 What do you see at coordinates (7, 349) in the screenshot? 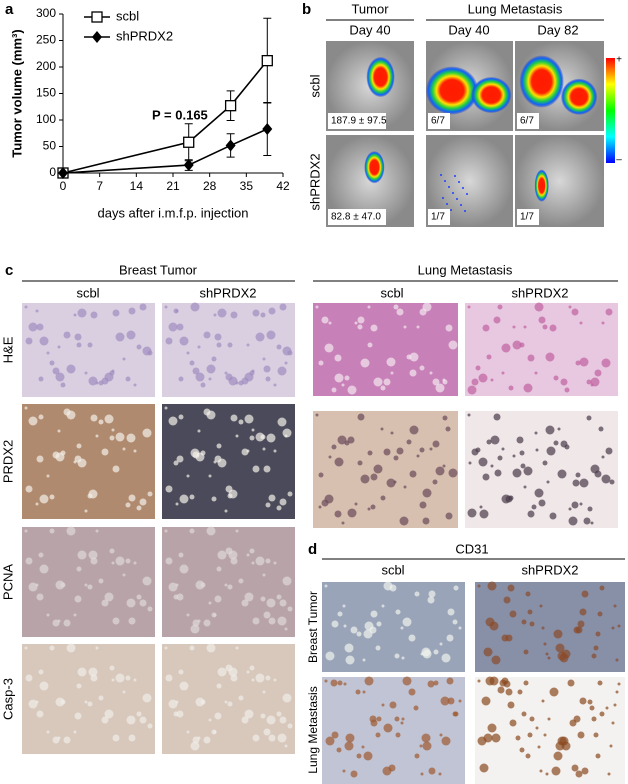
I see `row-label: H&E` at bounding box center [7, 349].